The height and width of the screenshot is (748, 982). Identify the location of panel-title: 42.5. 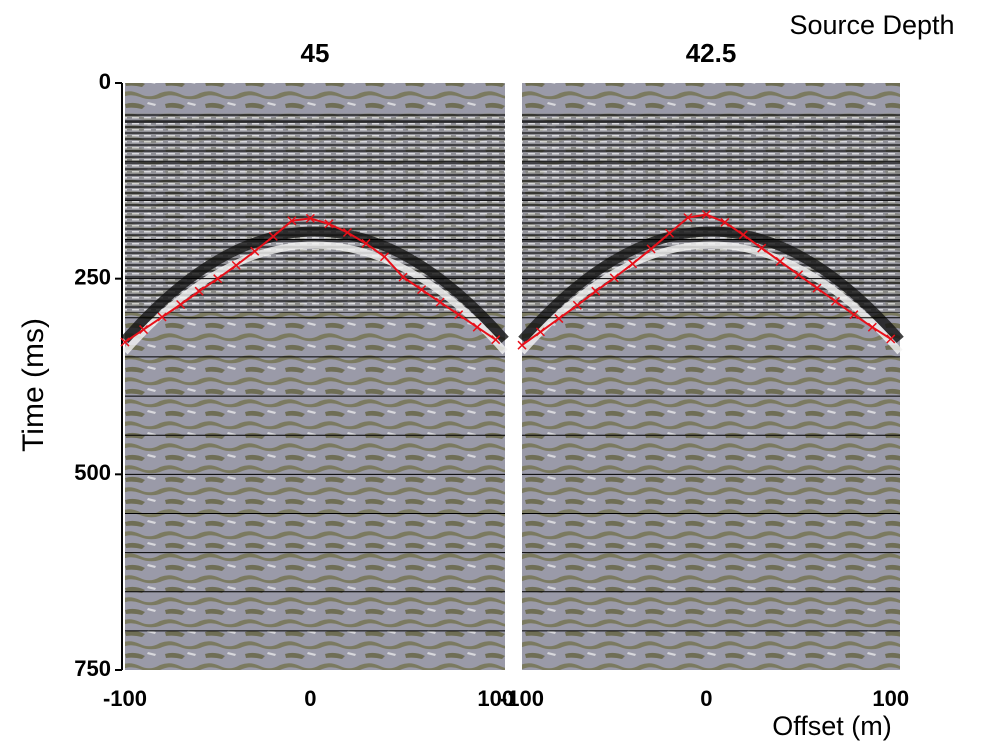
(711, 53).